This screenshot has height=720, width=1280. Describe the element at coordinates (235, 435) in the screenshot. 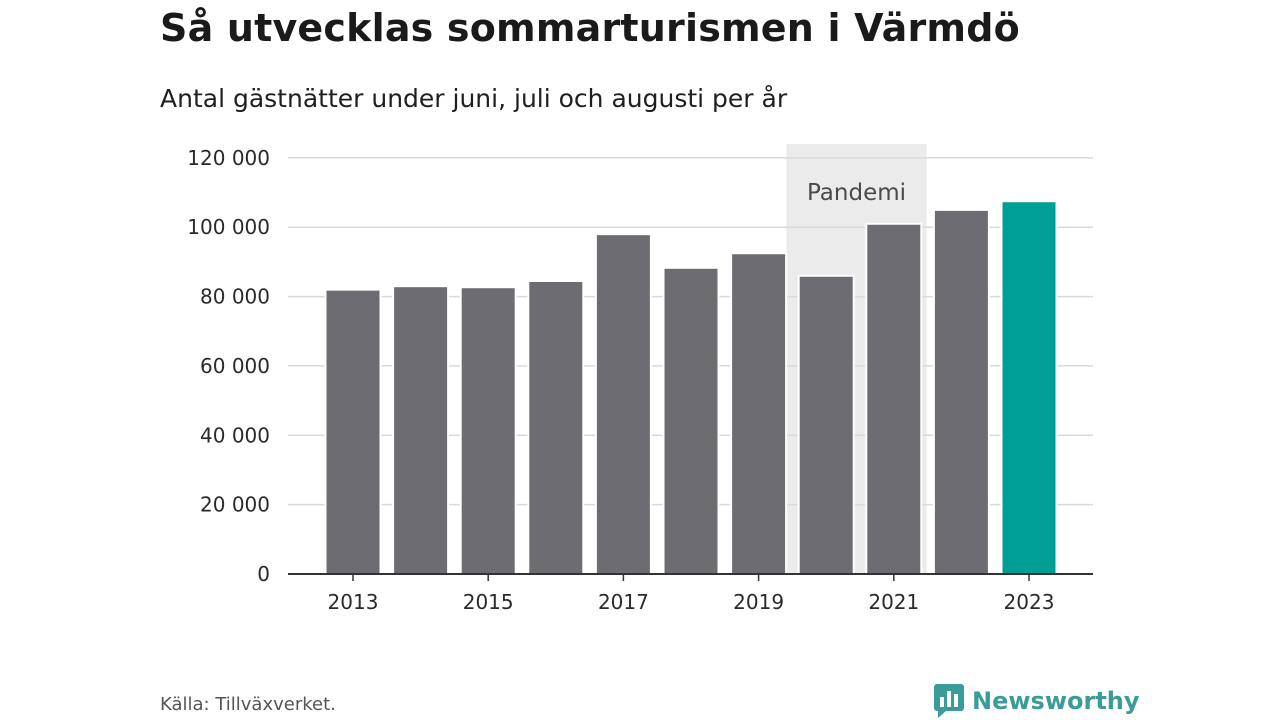

I see `y-tick-label: 40 000` at that location.